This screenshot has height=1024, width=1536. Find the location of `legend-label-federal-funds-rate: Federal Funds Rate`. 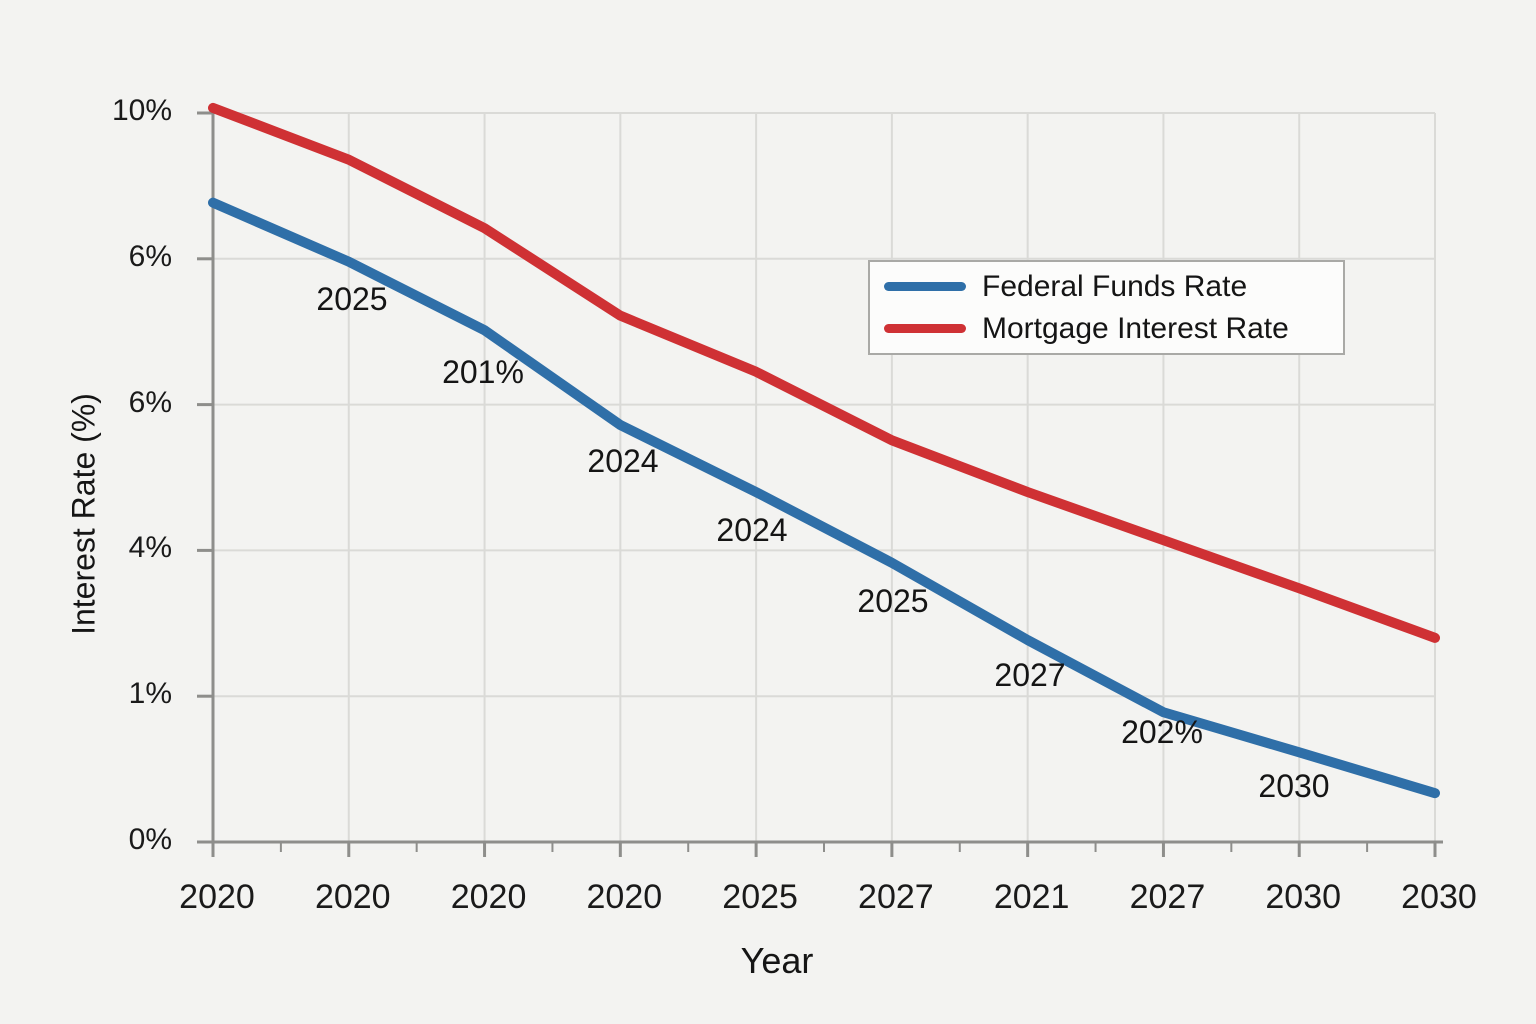

legend-label-federal-funds-rate: Federal Funds Rate is located at coordinates (1115, 286).